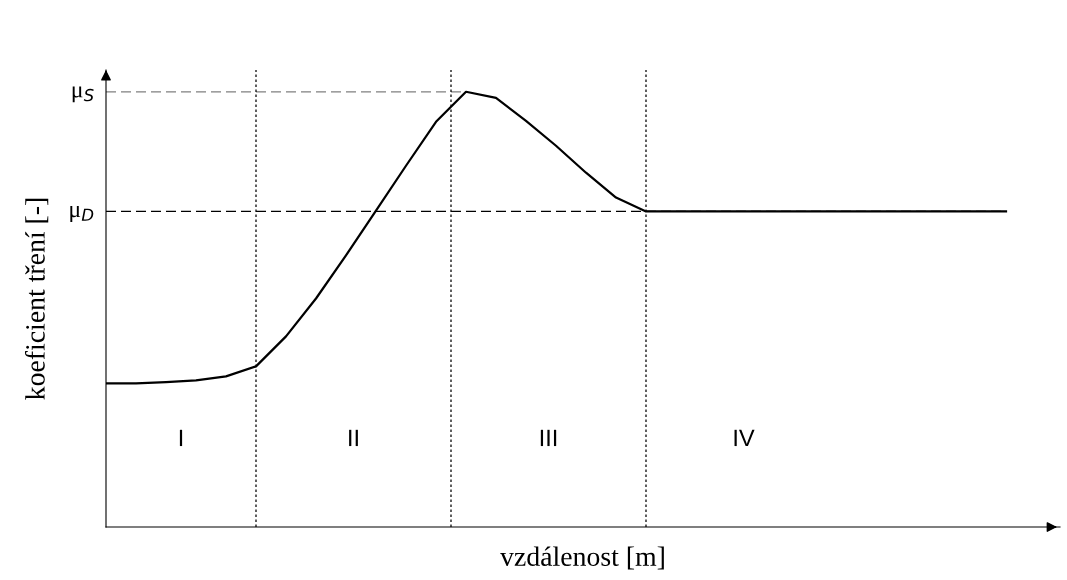 The height and width of the screenshot is (580, 1067). What do you see at coordinates (582, 558) in the screenshot?
I see `x-axis-title: vzdálenost [m]` at bounding box center [582, 558].